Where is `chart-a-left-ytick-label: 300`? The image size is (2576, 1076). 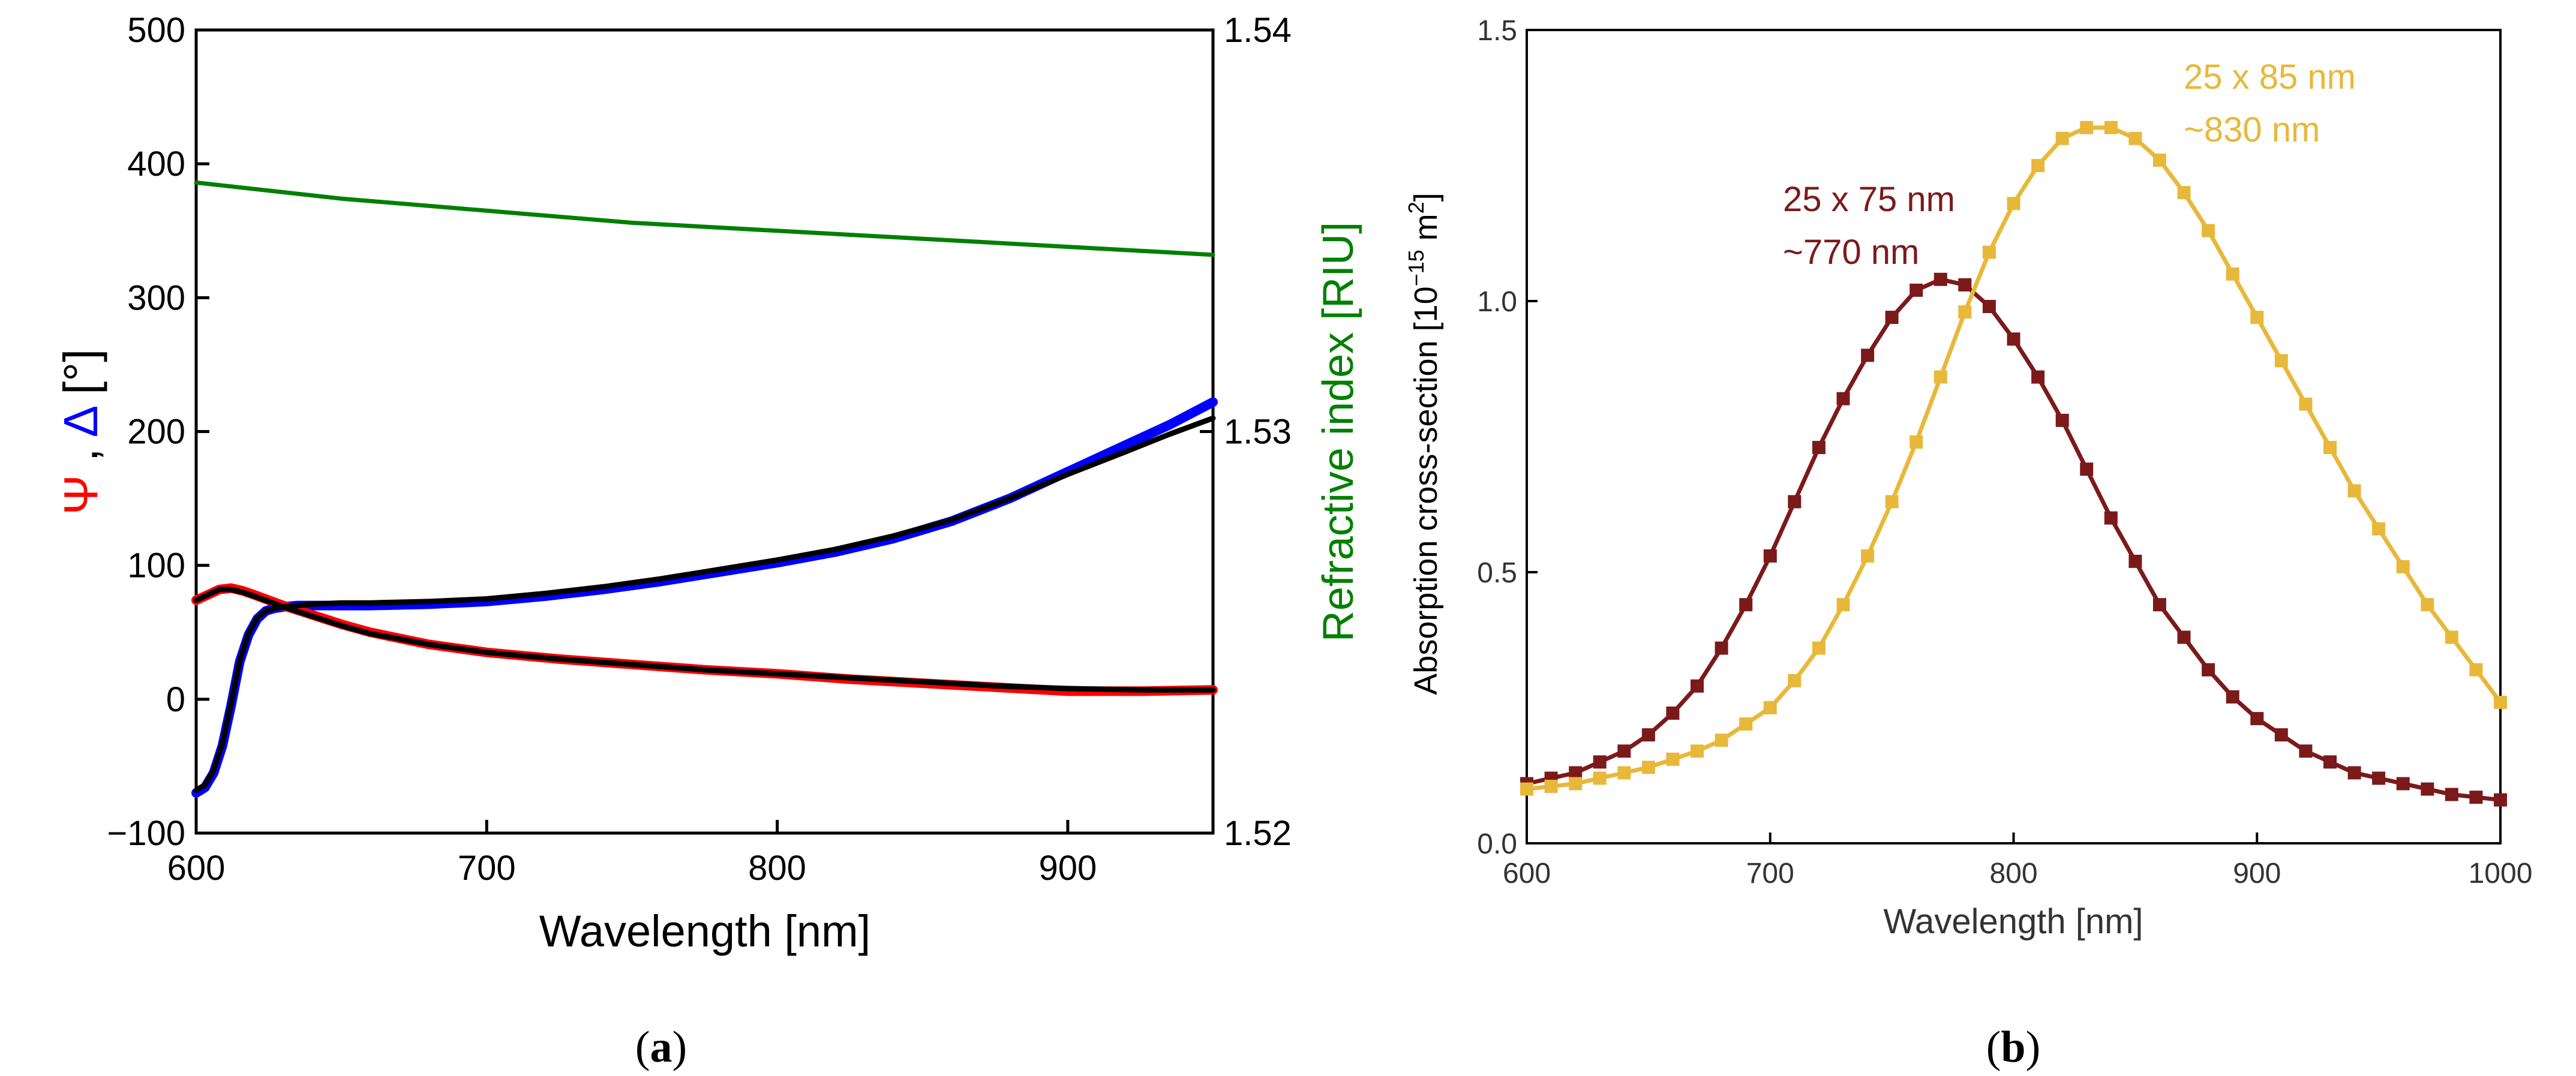
chart-a-left-ytick-label: 300 is located at coordinates (156, 297).